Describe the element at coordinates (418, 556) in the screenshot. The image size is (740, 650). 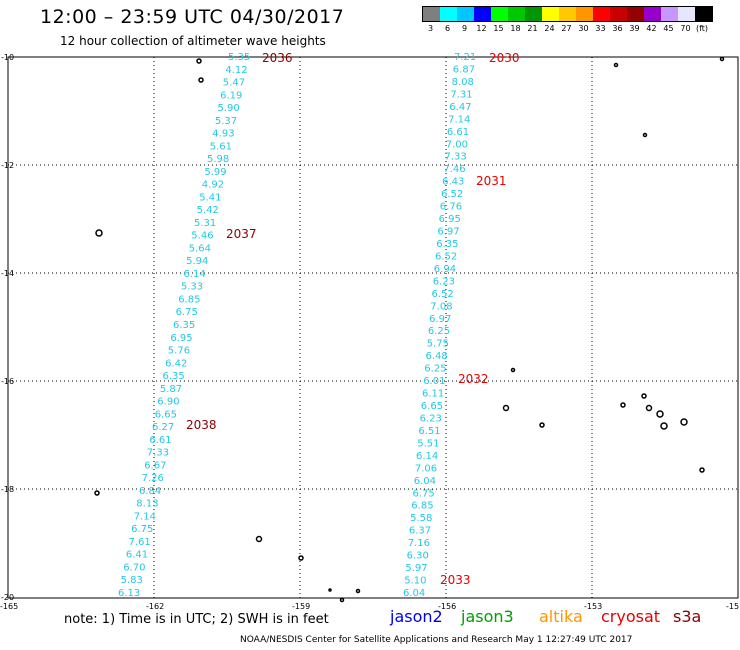
I see `wave-height-label: 6.30` at that location.